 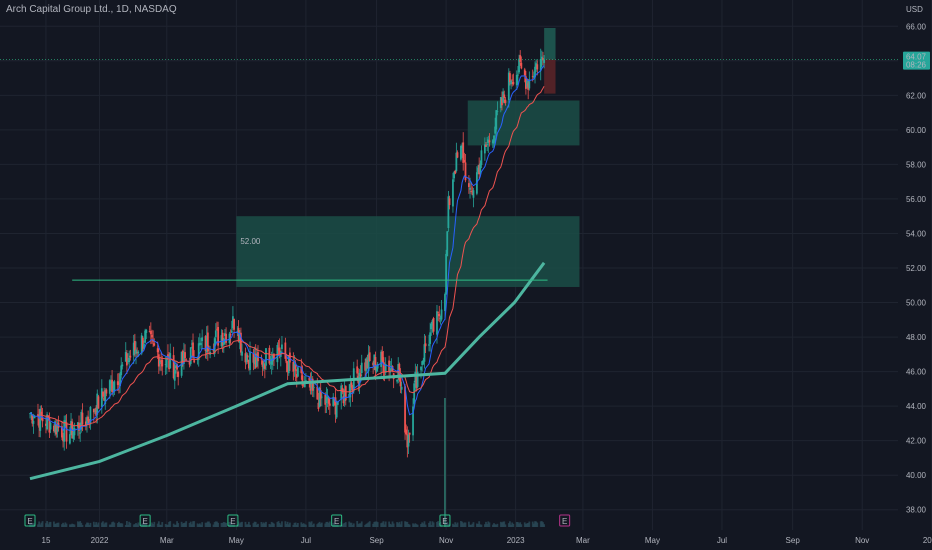 What do you see at coordinates (145, 520) in the screenshot?
I see `earnings-marker` at bounding box center [145, 520].